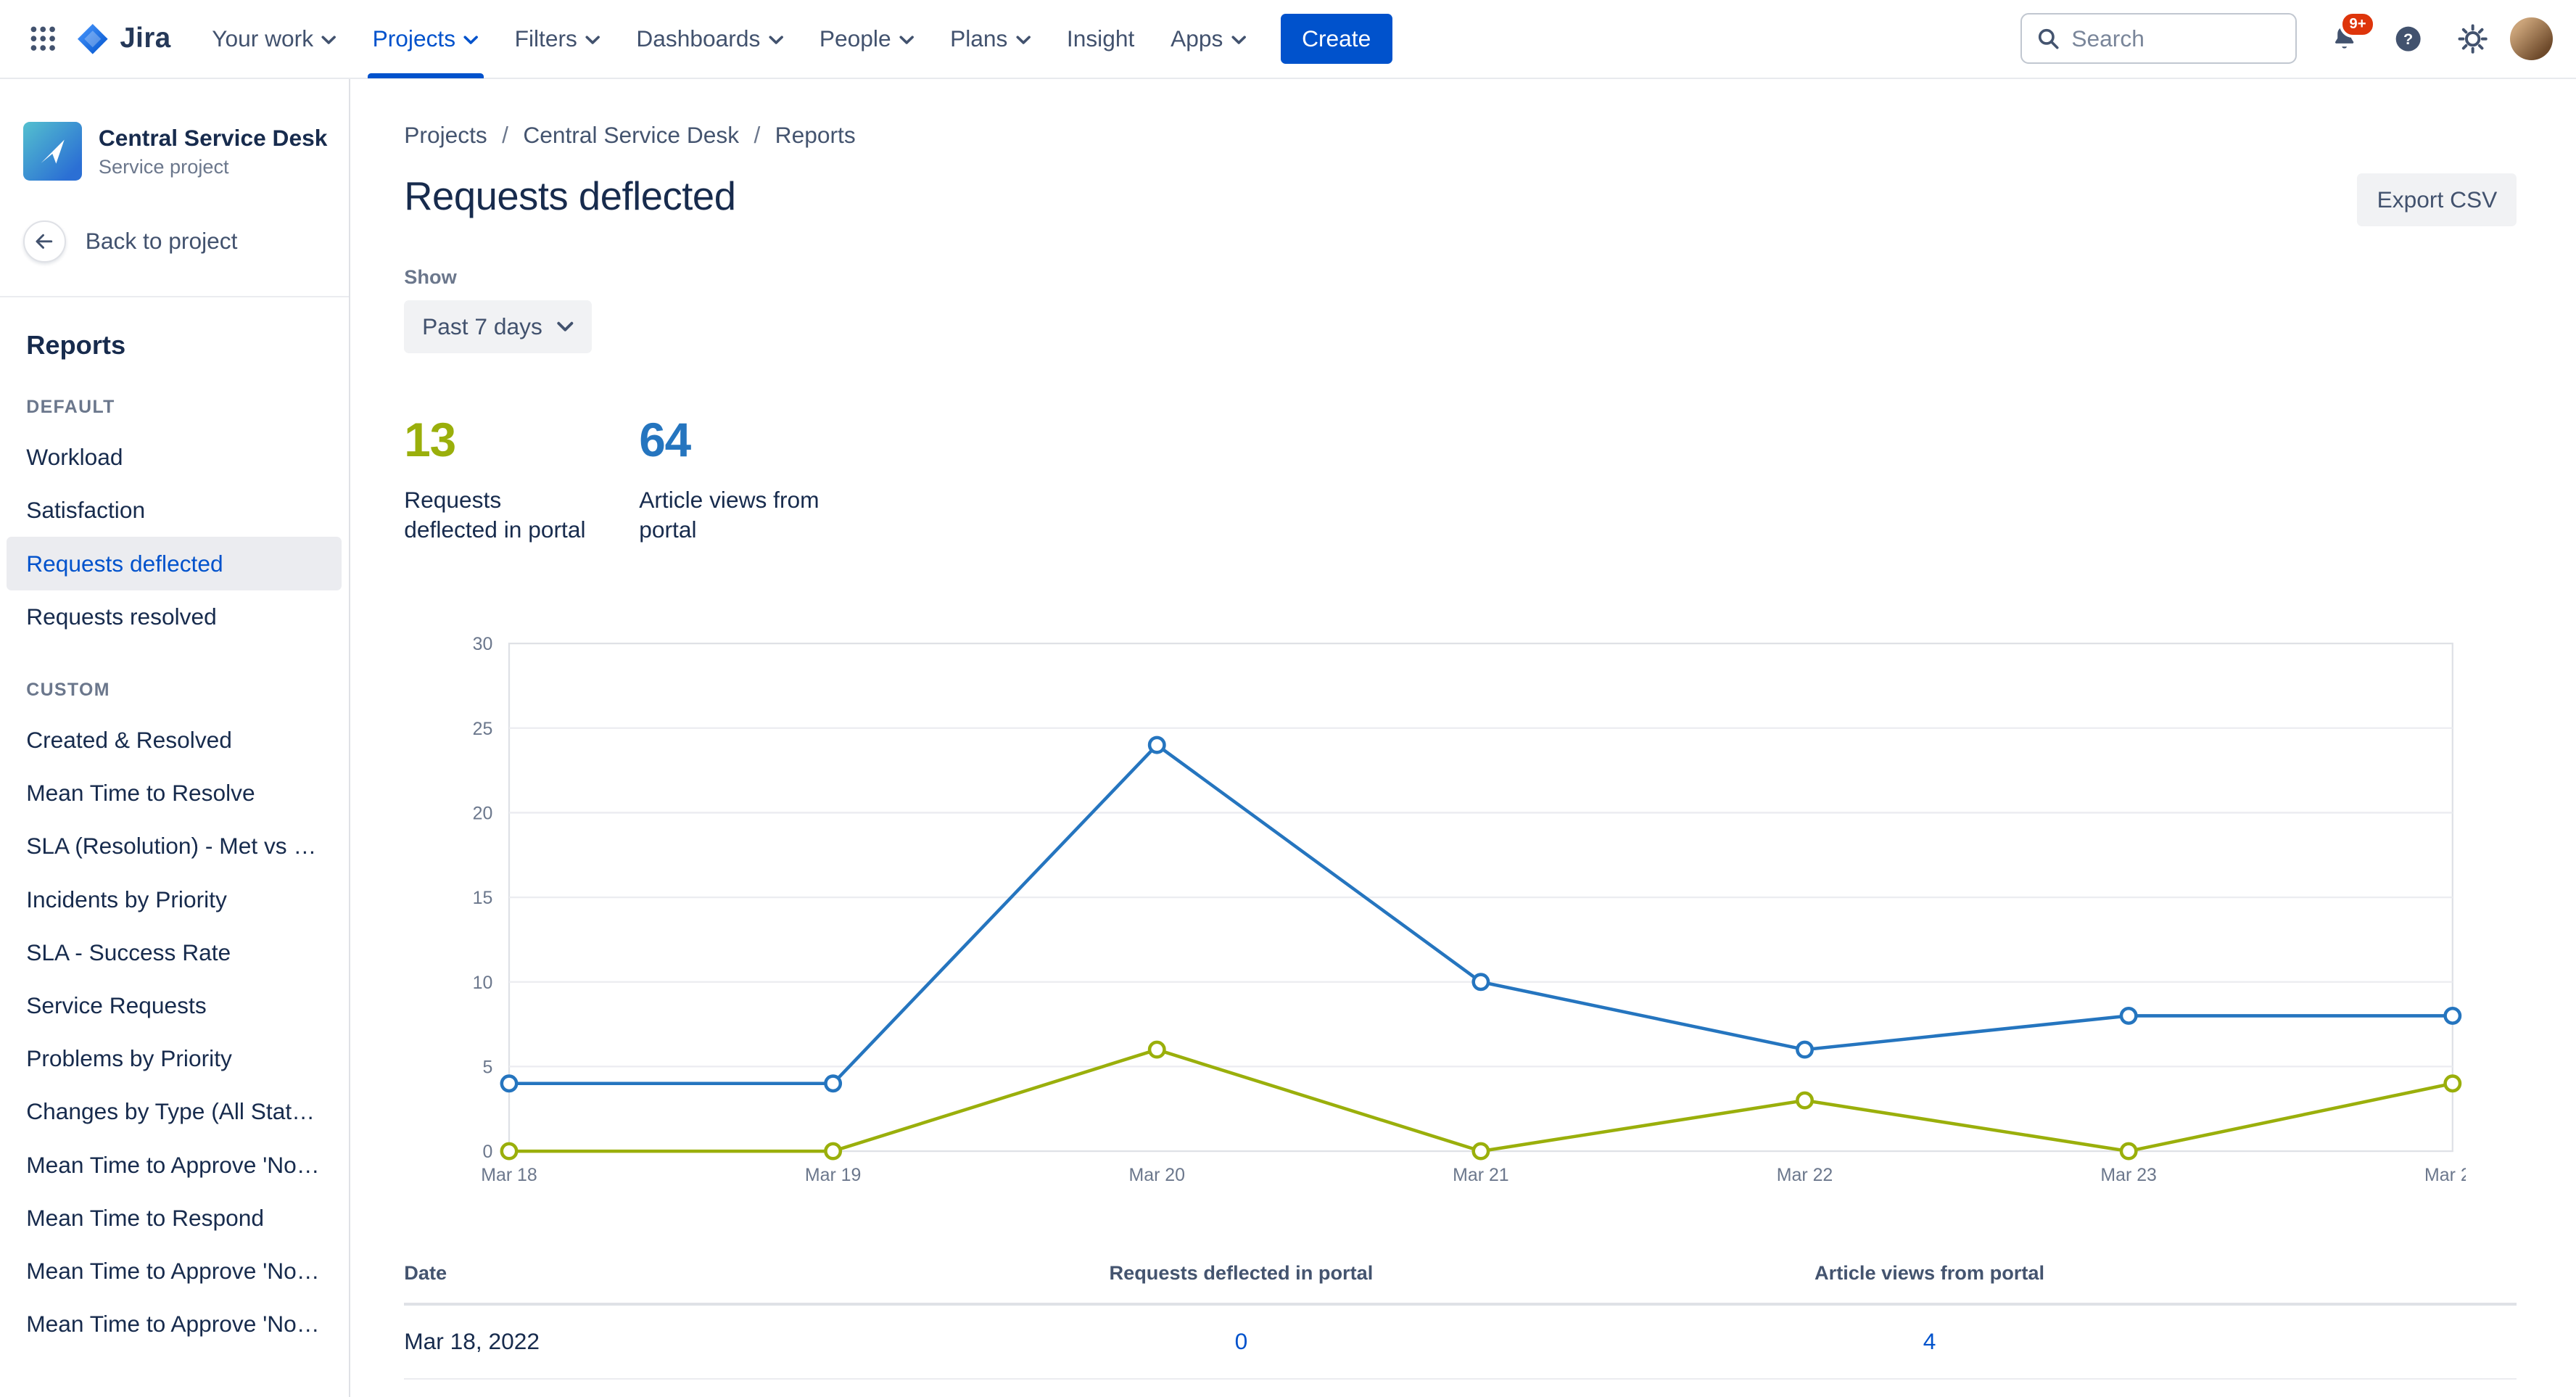  Describe the element at coordinates (495, 514) in the screenshot. I see `stat-label: Requests deflected in portal` at that location.